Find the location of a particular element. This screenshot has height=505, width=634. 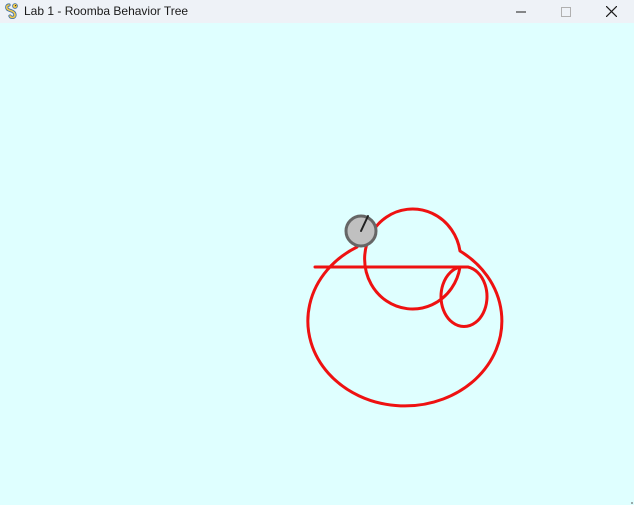

maximize-icon is located at coordinates (566, 11).